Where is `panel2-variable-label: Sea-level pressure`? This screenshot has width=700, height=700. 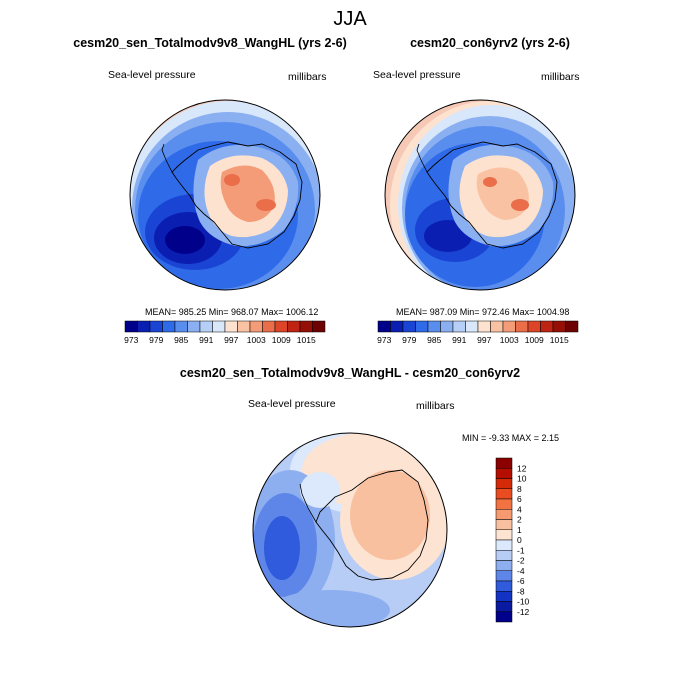
panel2-variable-label: Sea-level pressure is located at coordinates (417, 75).